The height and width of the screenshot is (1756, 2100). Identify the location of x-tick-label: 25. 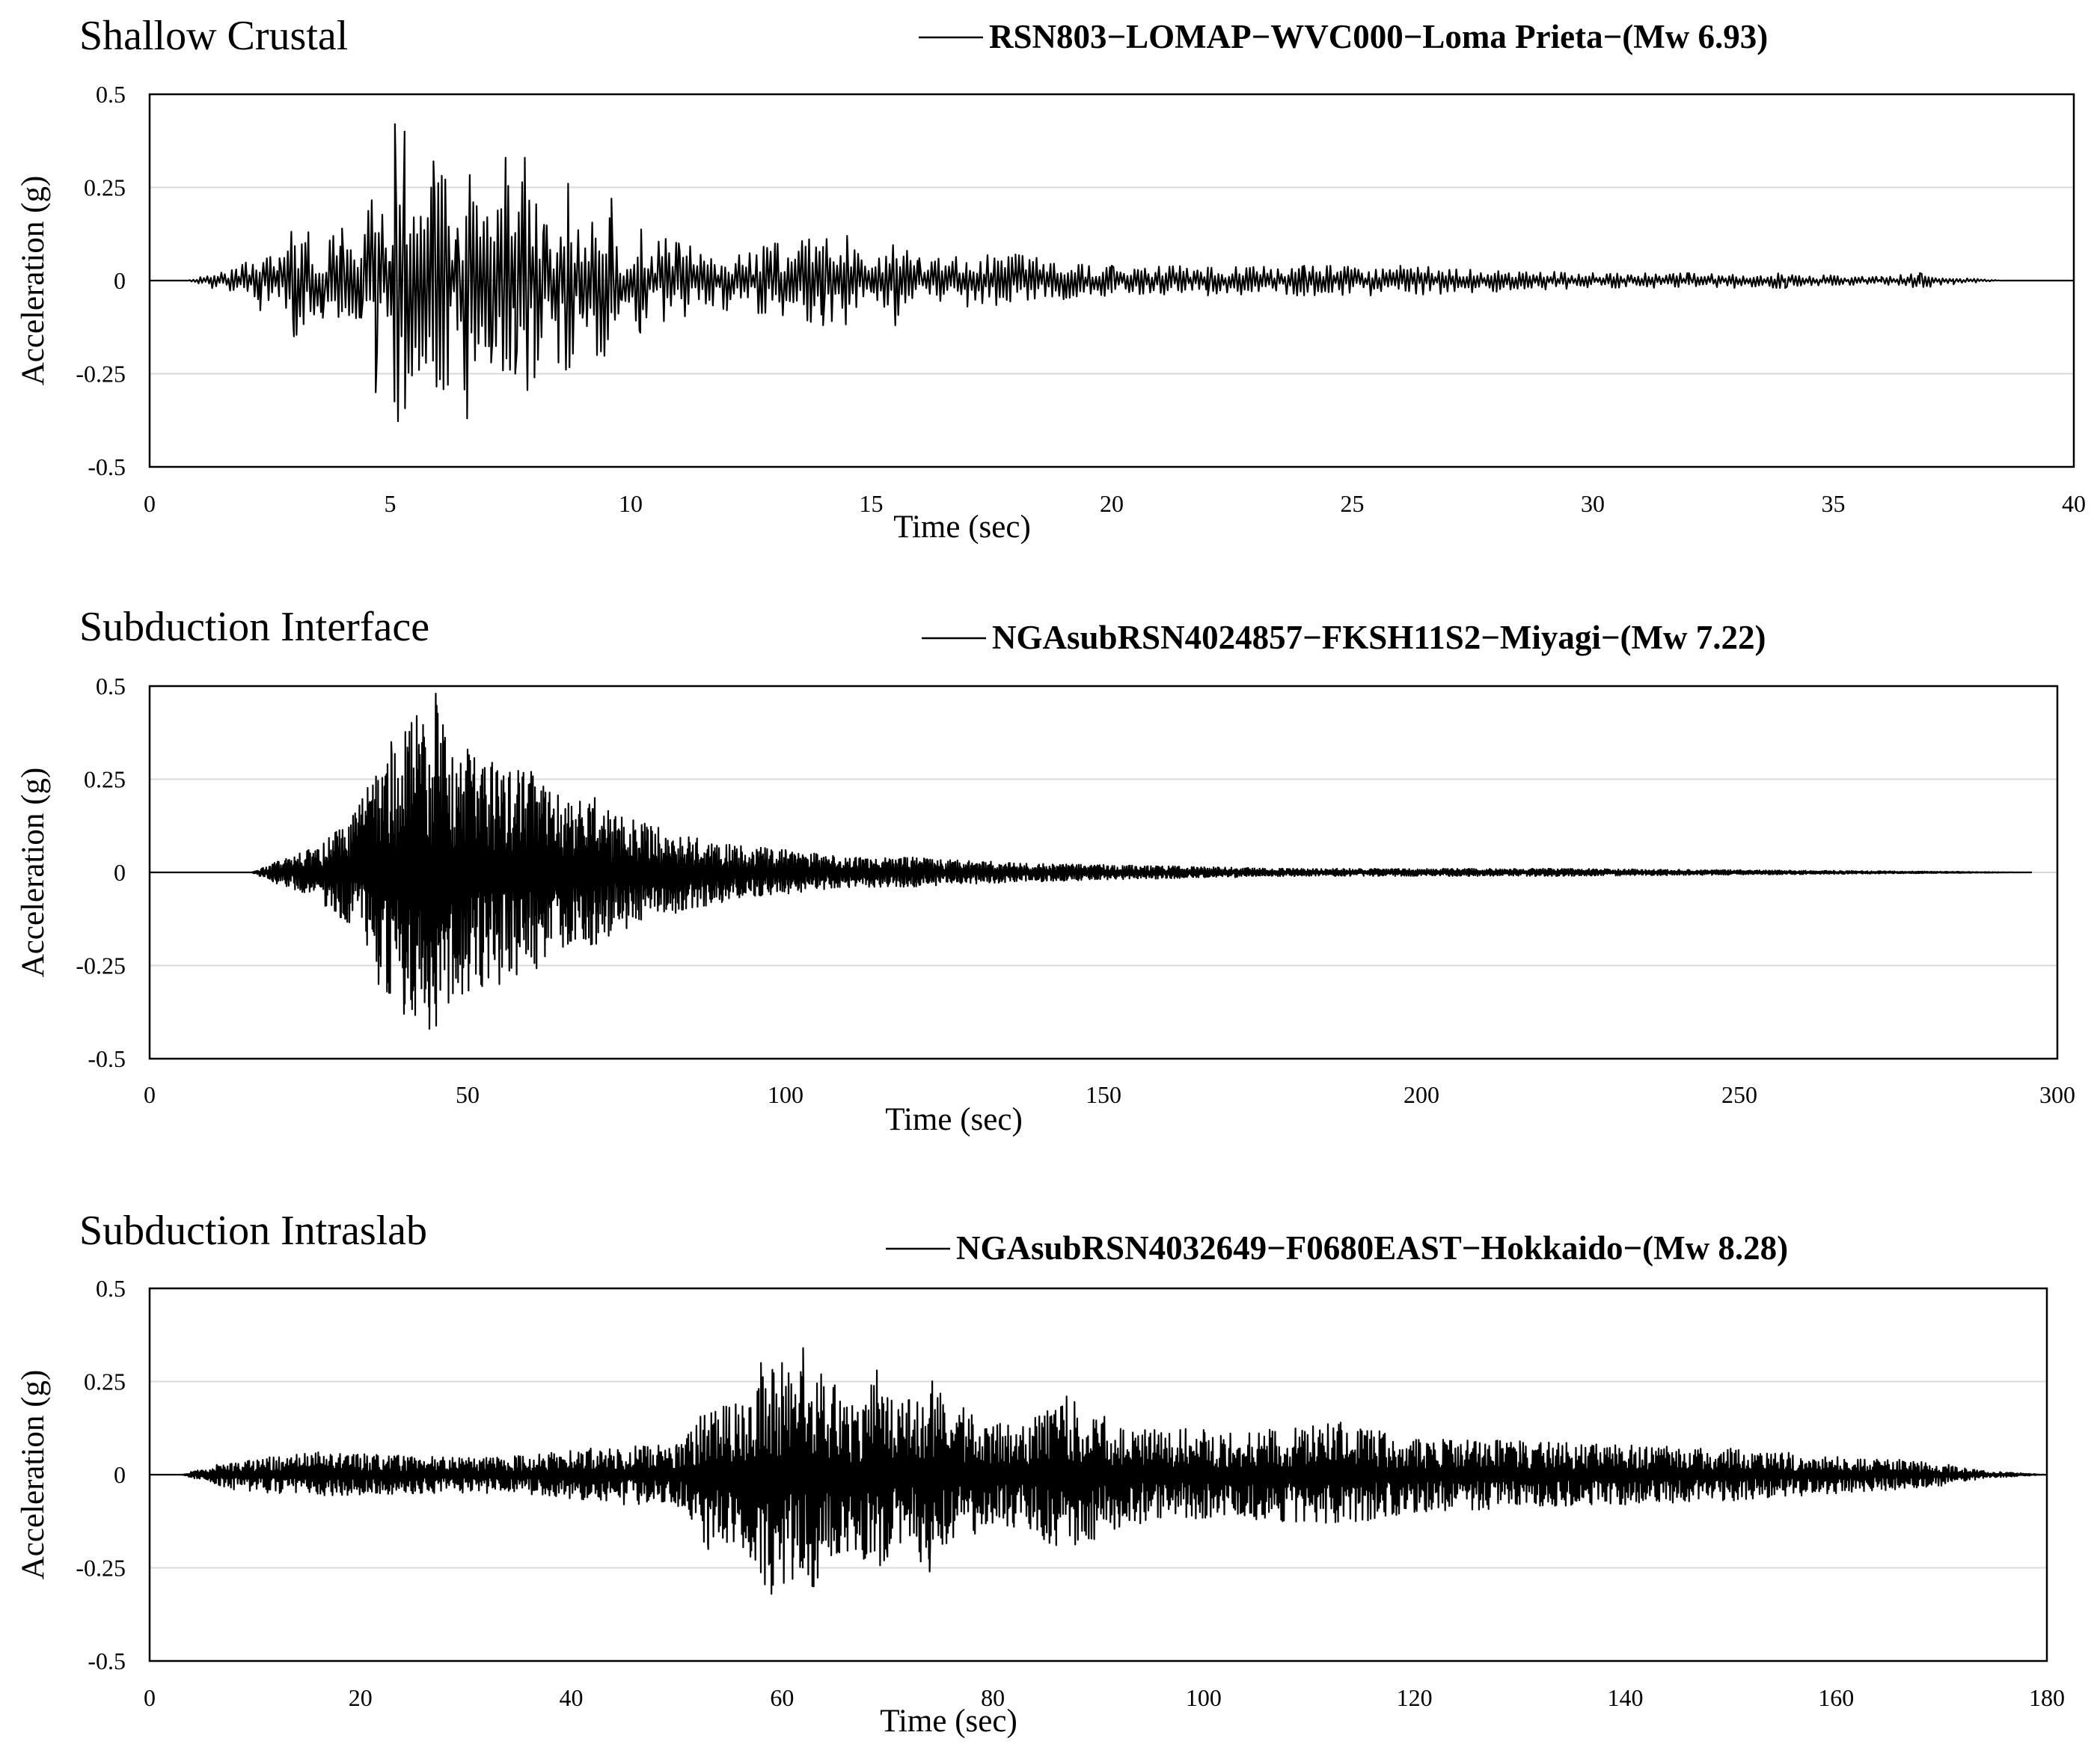
(1353, 503).